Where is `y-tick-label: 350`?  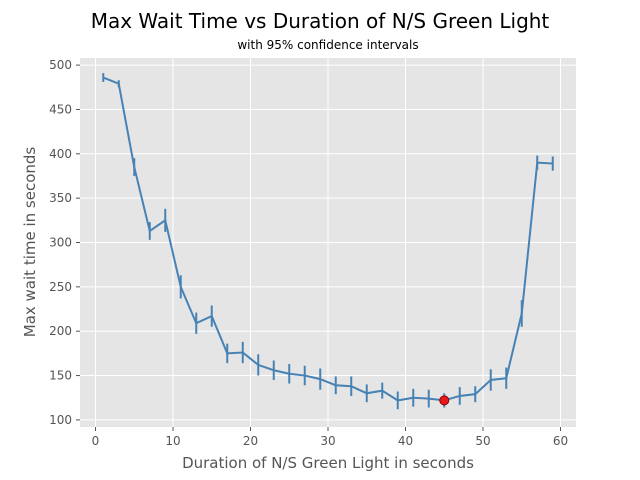 y-tick-label: 350 is located at coordinates (60, 198).